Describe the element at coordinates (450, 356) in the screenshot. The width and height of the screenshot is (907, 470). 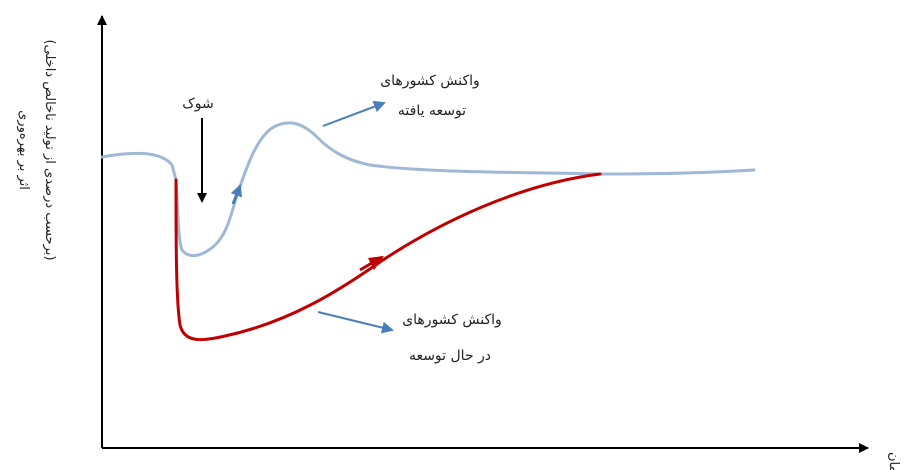
I see `developing-label-line2: در حال توسعه` at that location.